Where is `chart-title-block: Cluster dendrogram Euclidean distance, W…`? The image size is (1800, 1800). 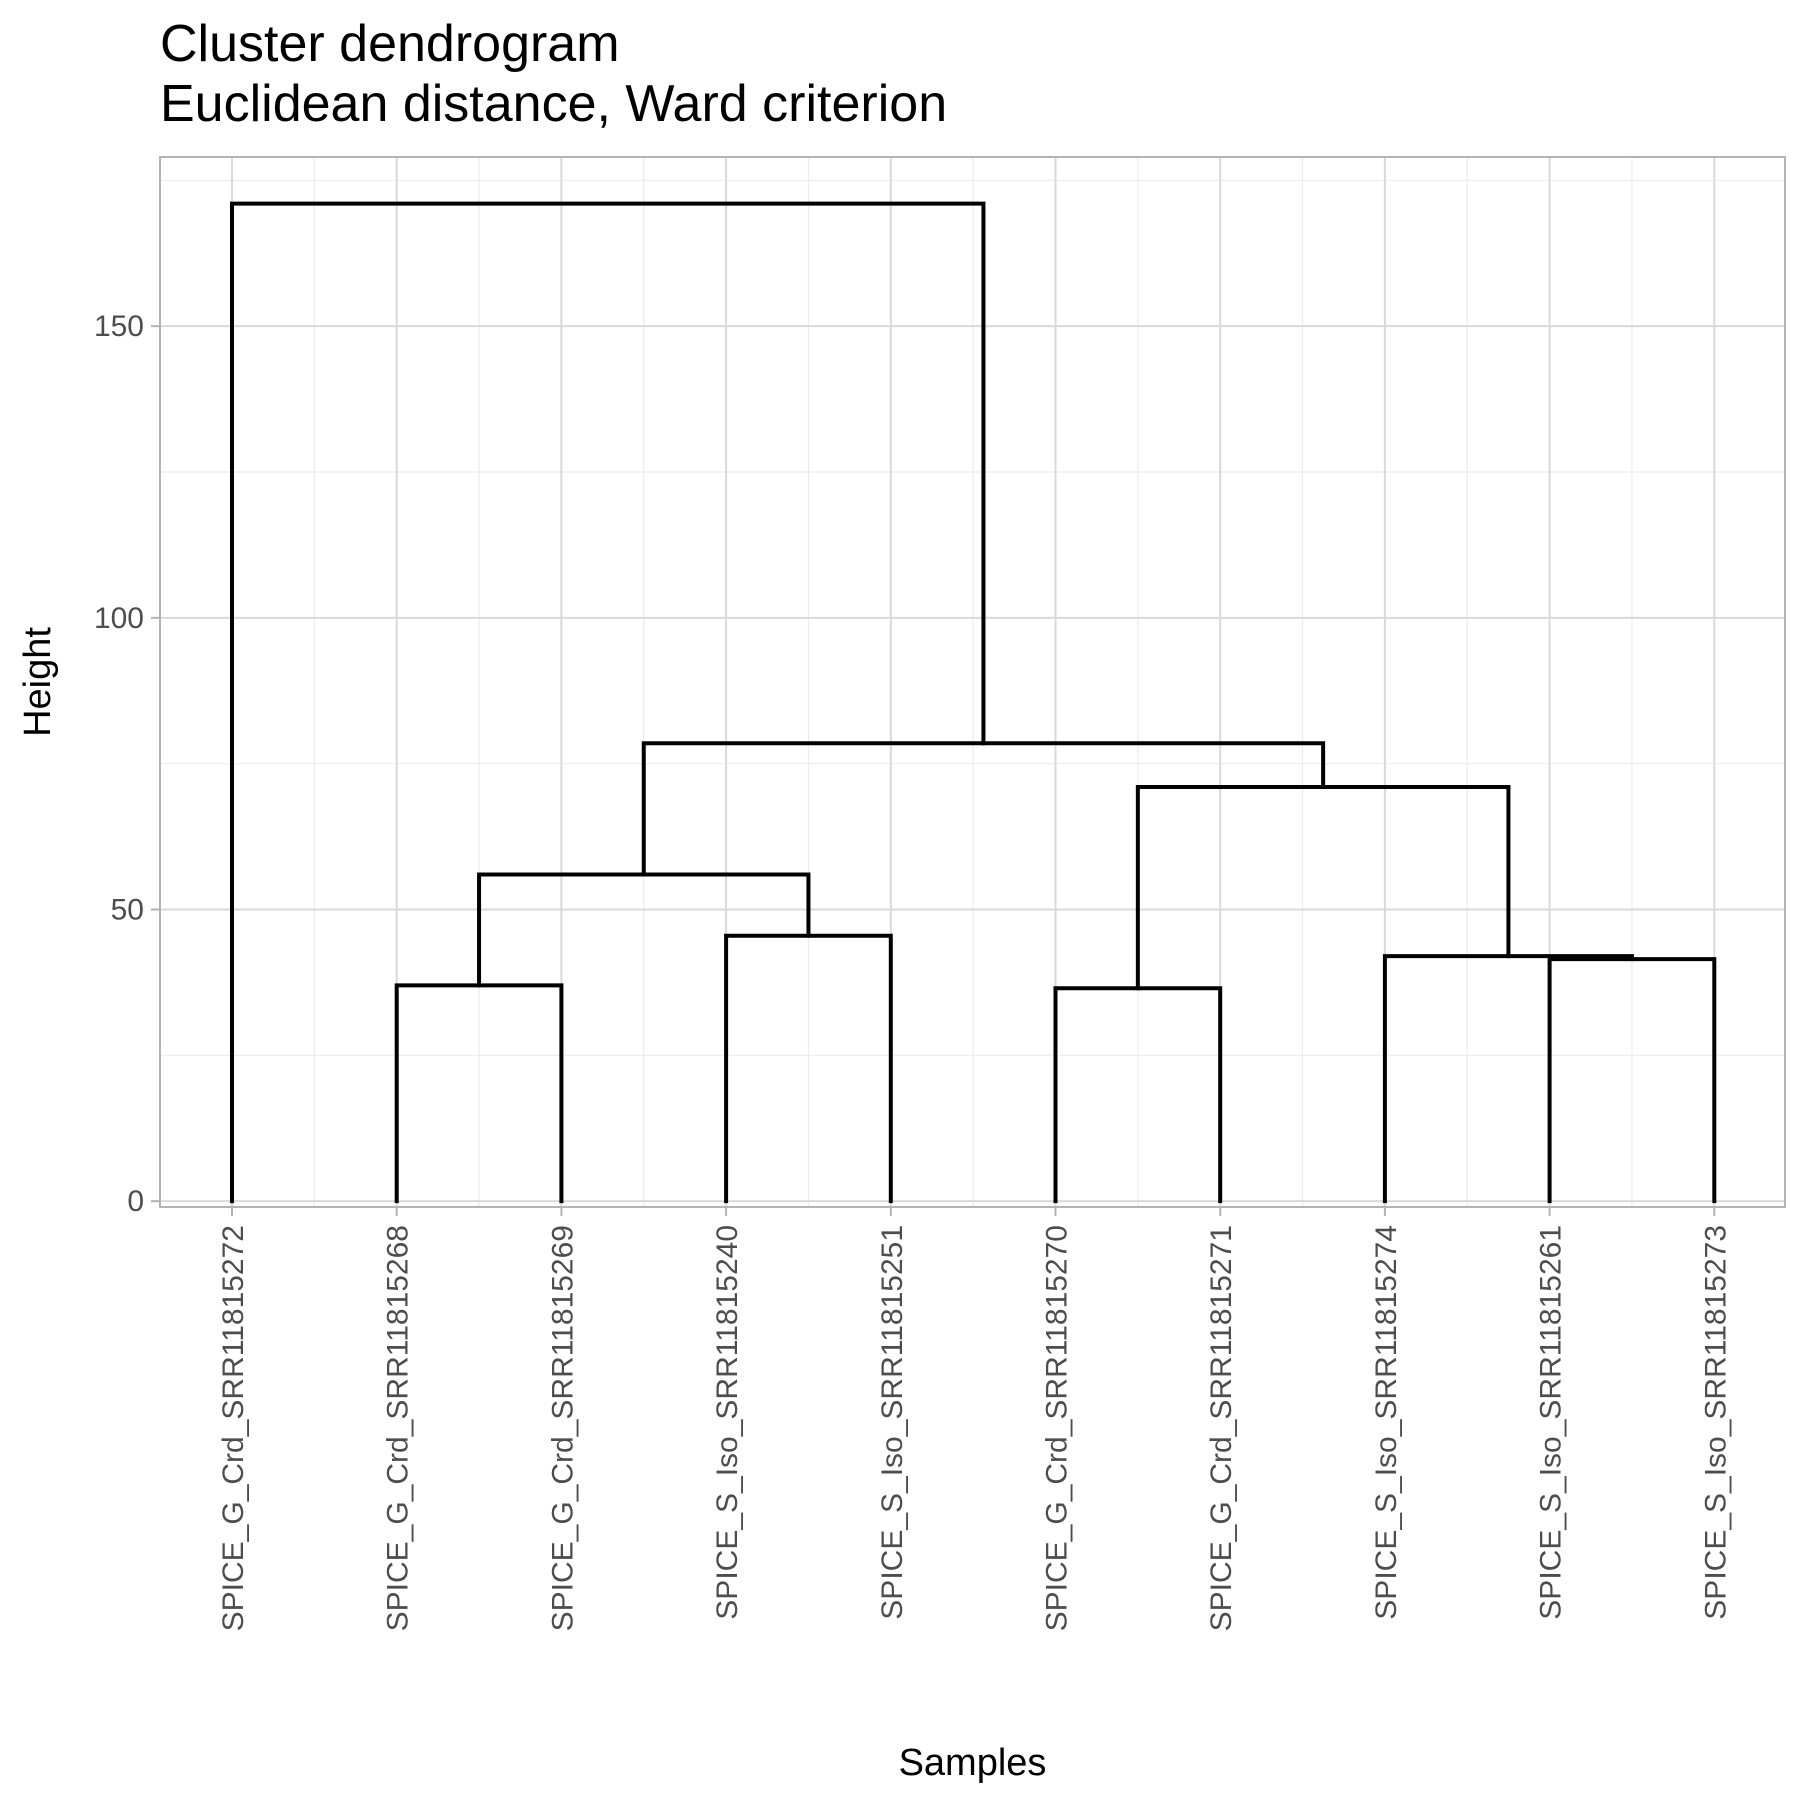 chart-title-block: Cluster dendrogram Euclidean distance, W… is located at coordinates (553, 74).